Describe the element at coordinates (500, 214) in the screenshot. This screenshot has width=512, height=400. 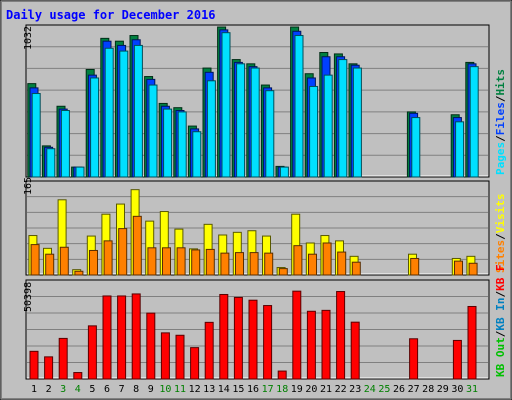
I see `legend-item-visits: Visits` at that location.